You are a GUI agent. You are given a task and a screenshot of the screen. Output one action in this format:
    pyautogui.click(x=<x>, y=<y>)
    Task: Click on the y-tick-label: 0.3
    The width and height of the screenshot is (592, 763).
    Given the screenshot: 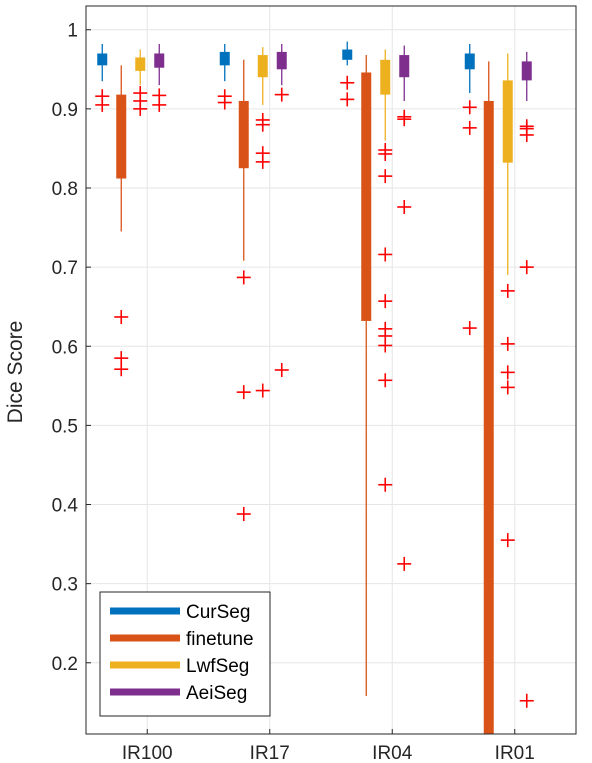 What is the action you would take?
    pyautogui.click(x=65, y=585)
    